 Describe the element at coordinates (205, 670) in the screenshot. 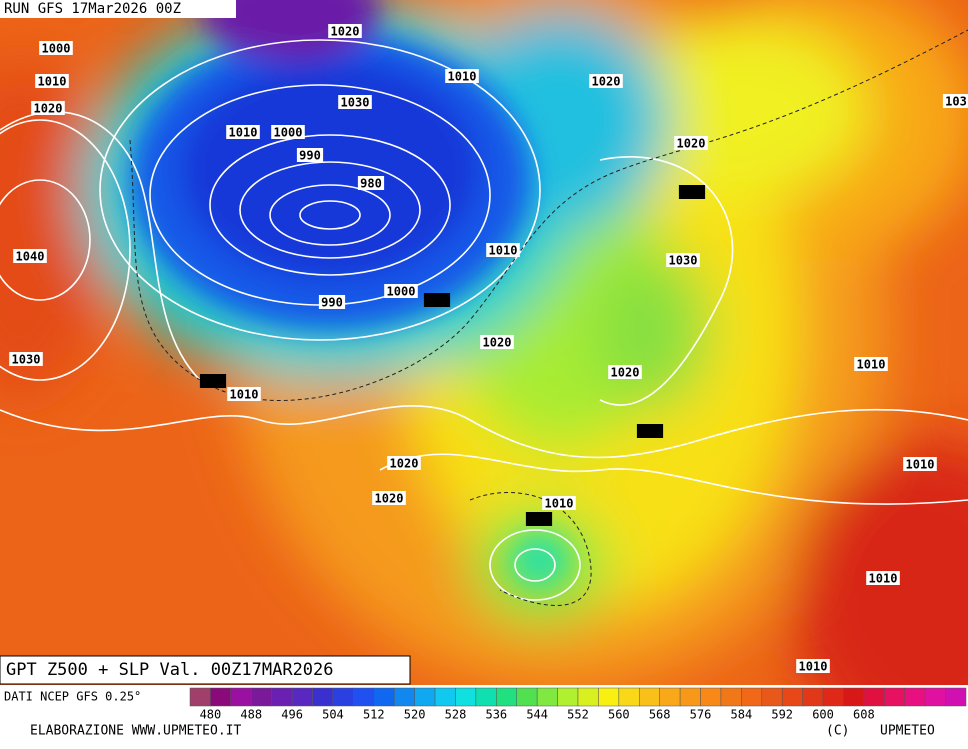

I see `title-box` at that location.